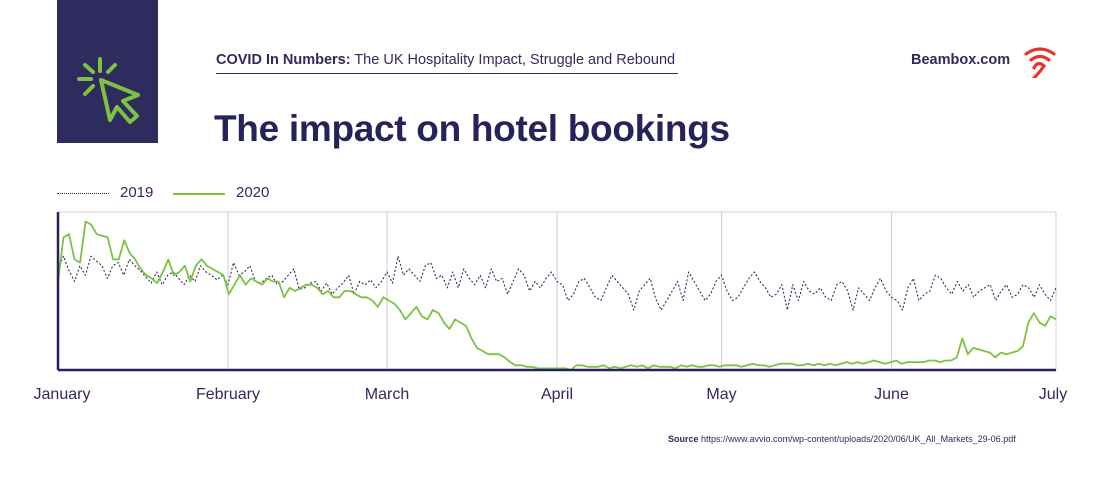  Describe the element at coordinates (387, 394) in the screenshot. I see `x-tick-label-march: March` at that location.